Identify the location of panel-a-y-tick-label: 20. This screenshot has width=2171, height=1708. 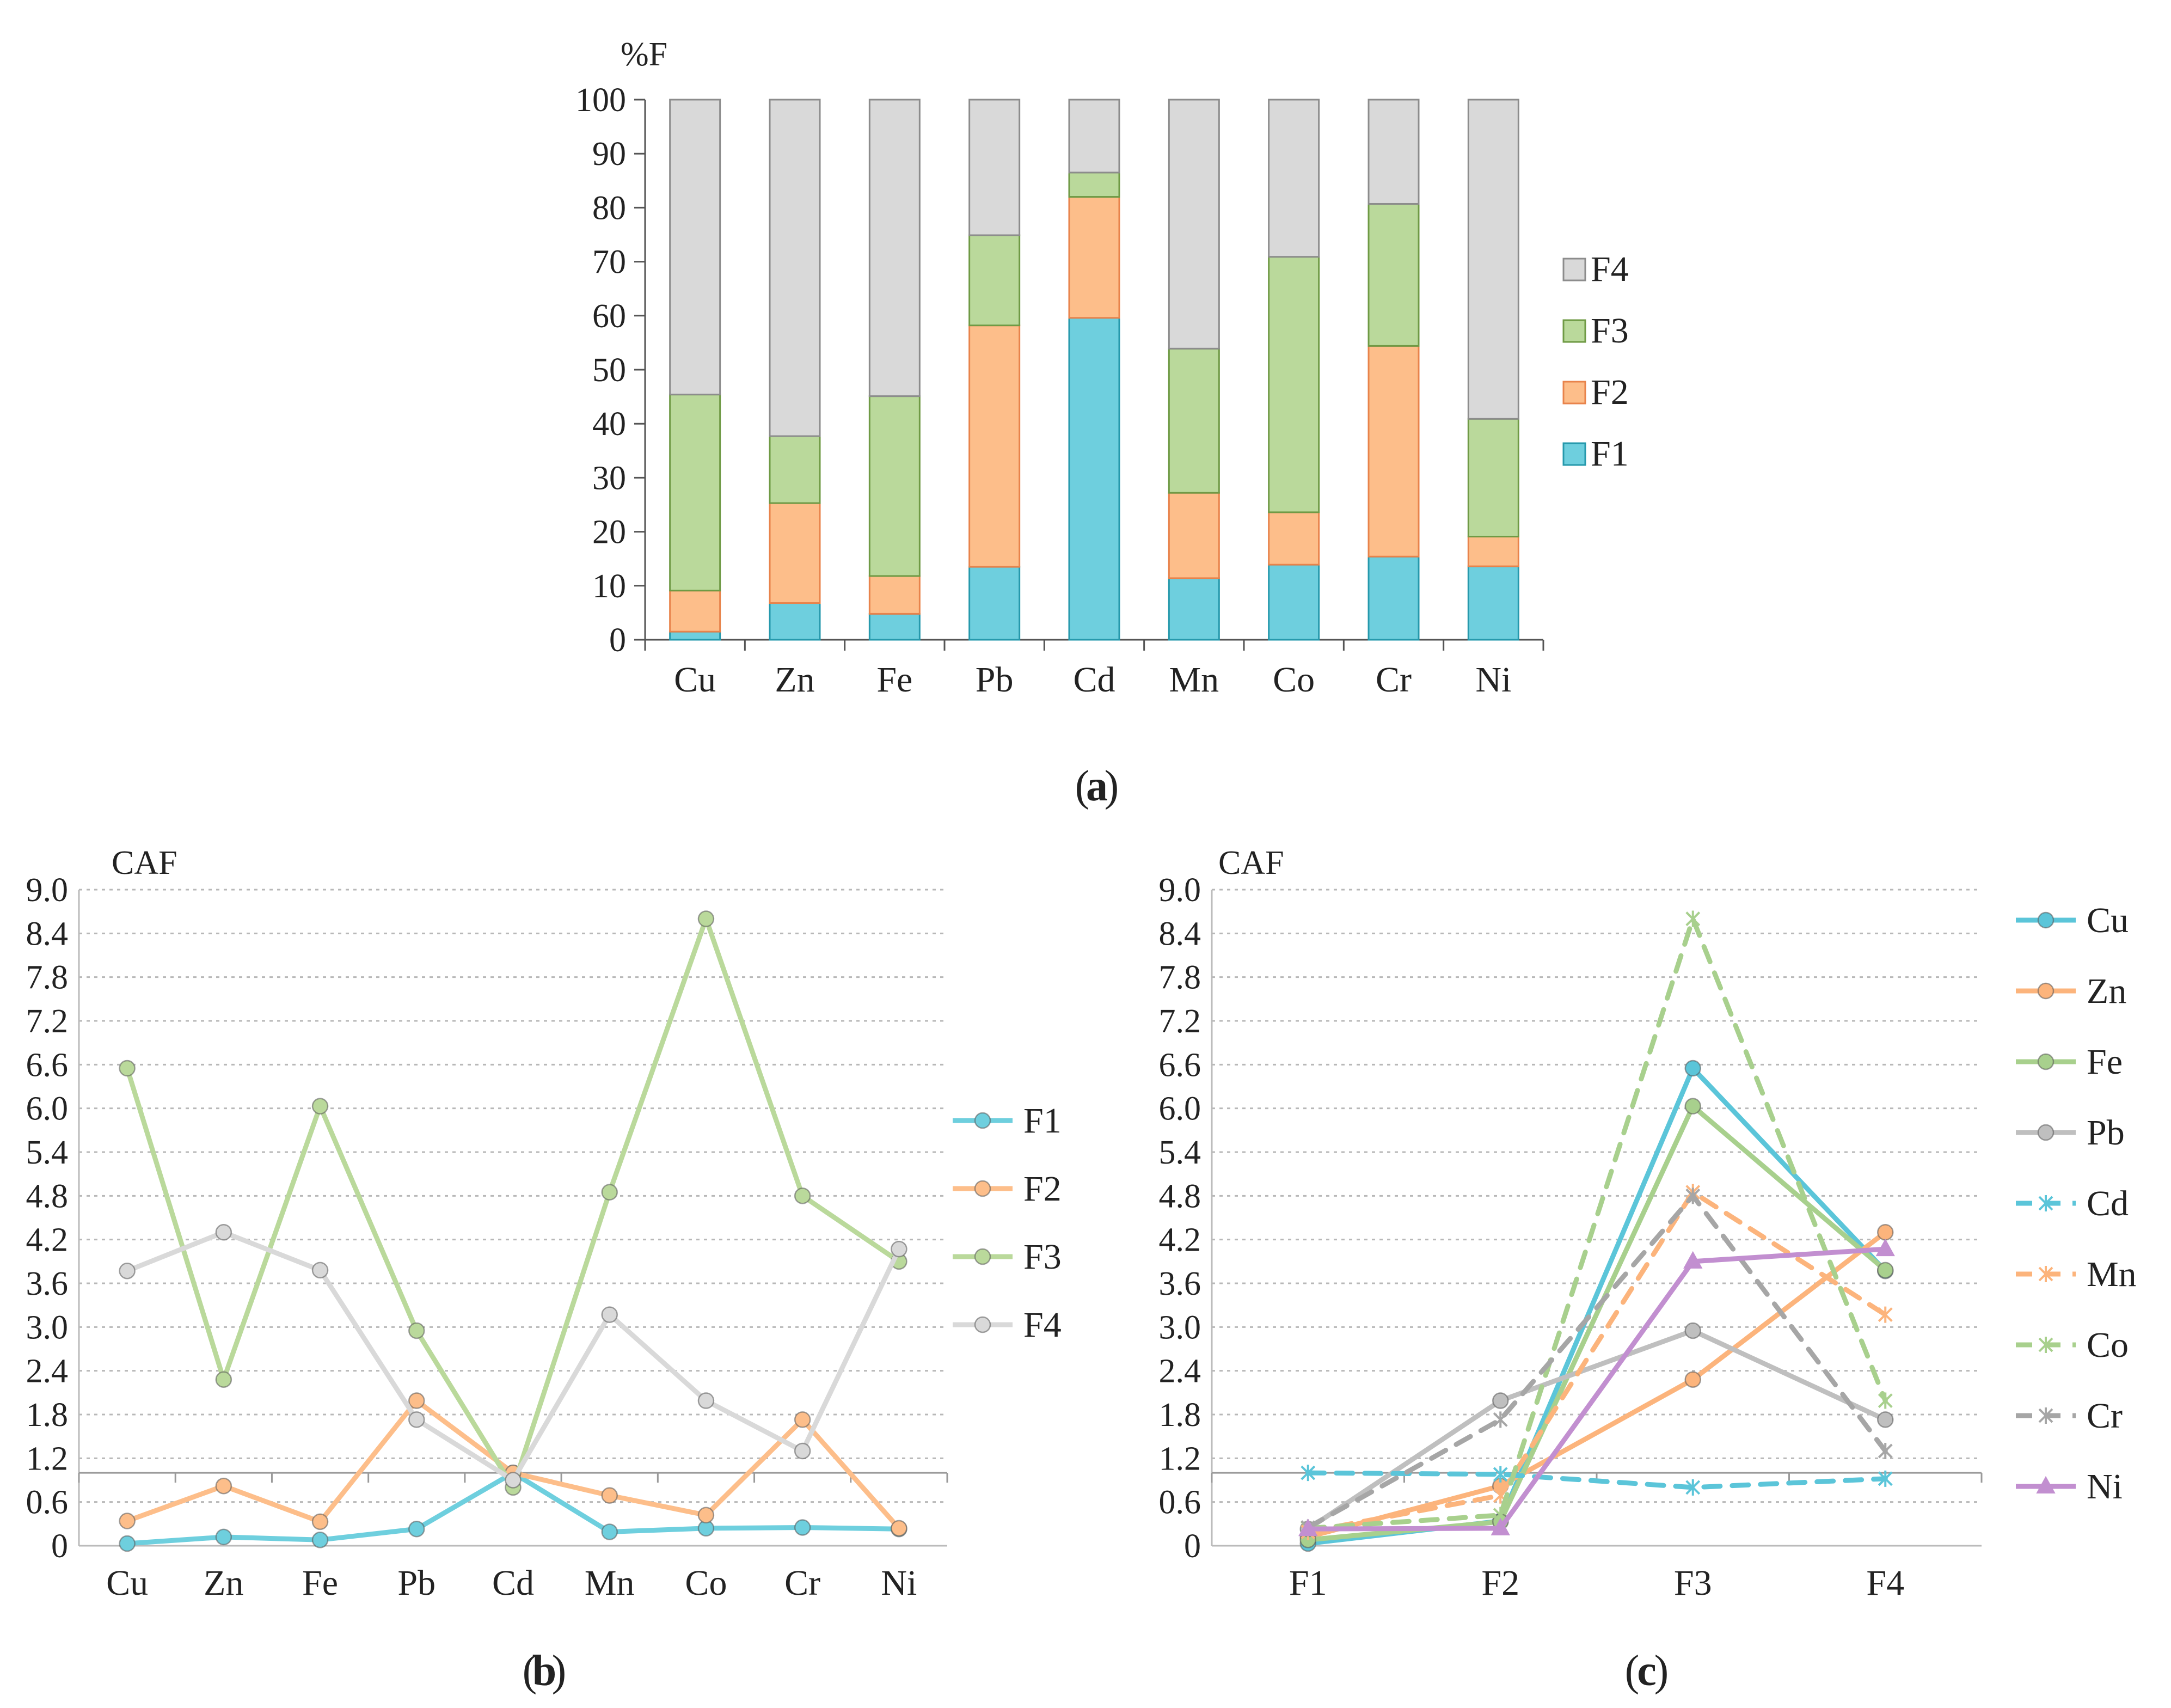
(609, 532).